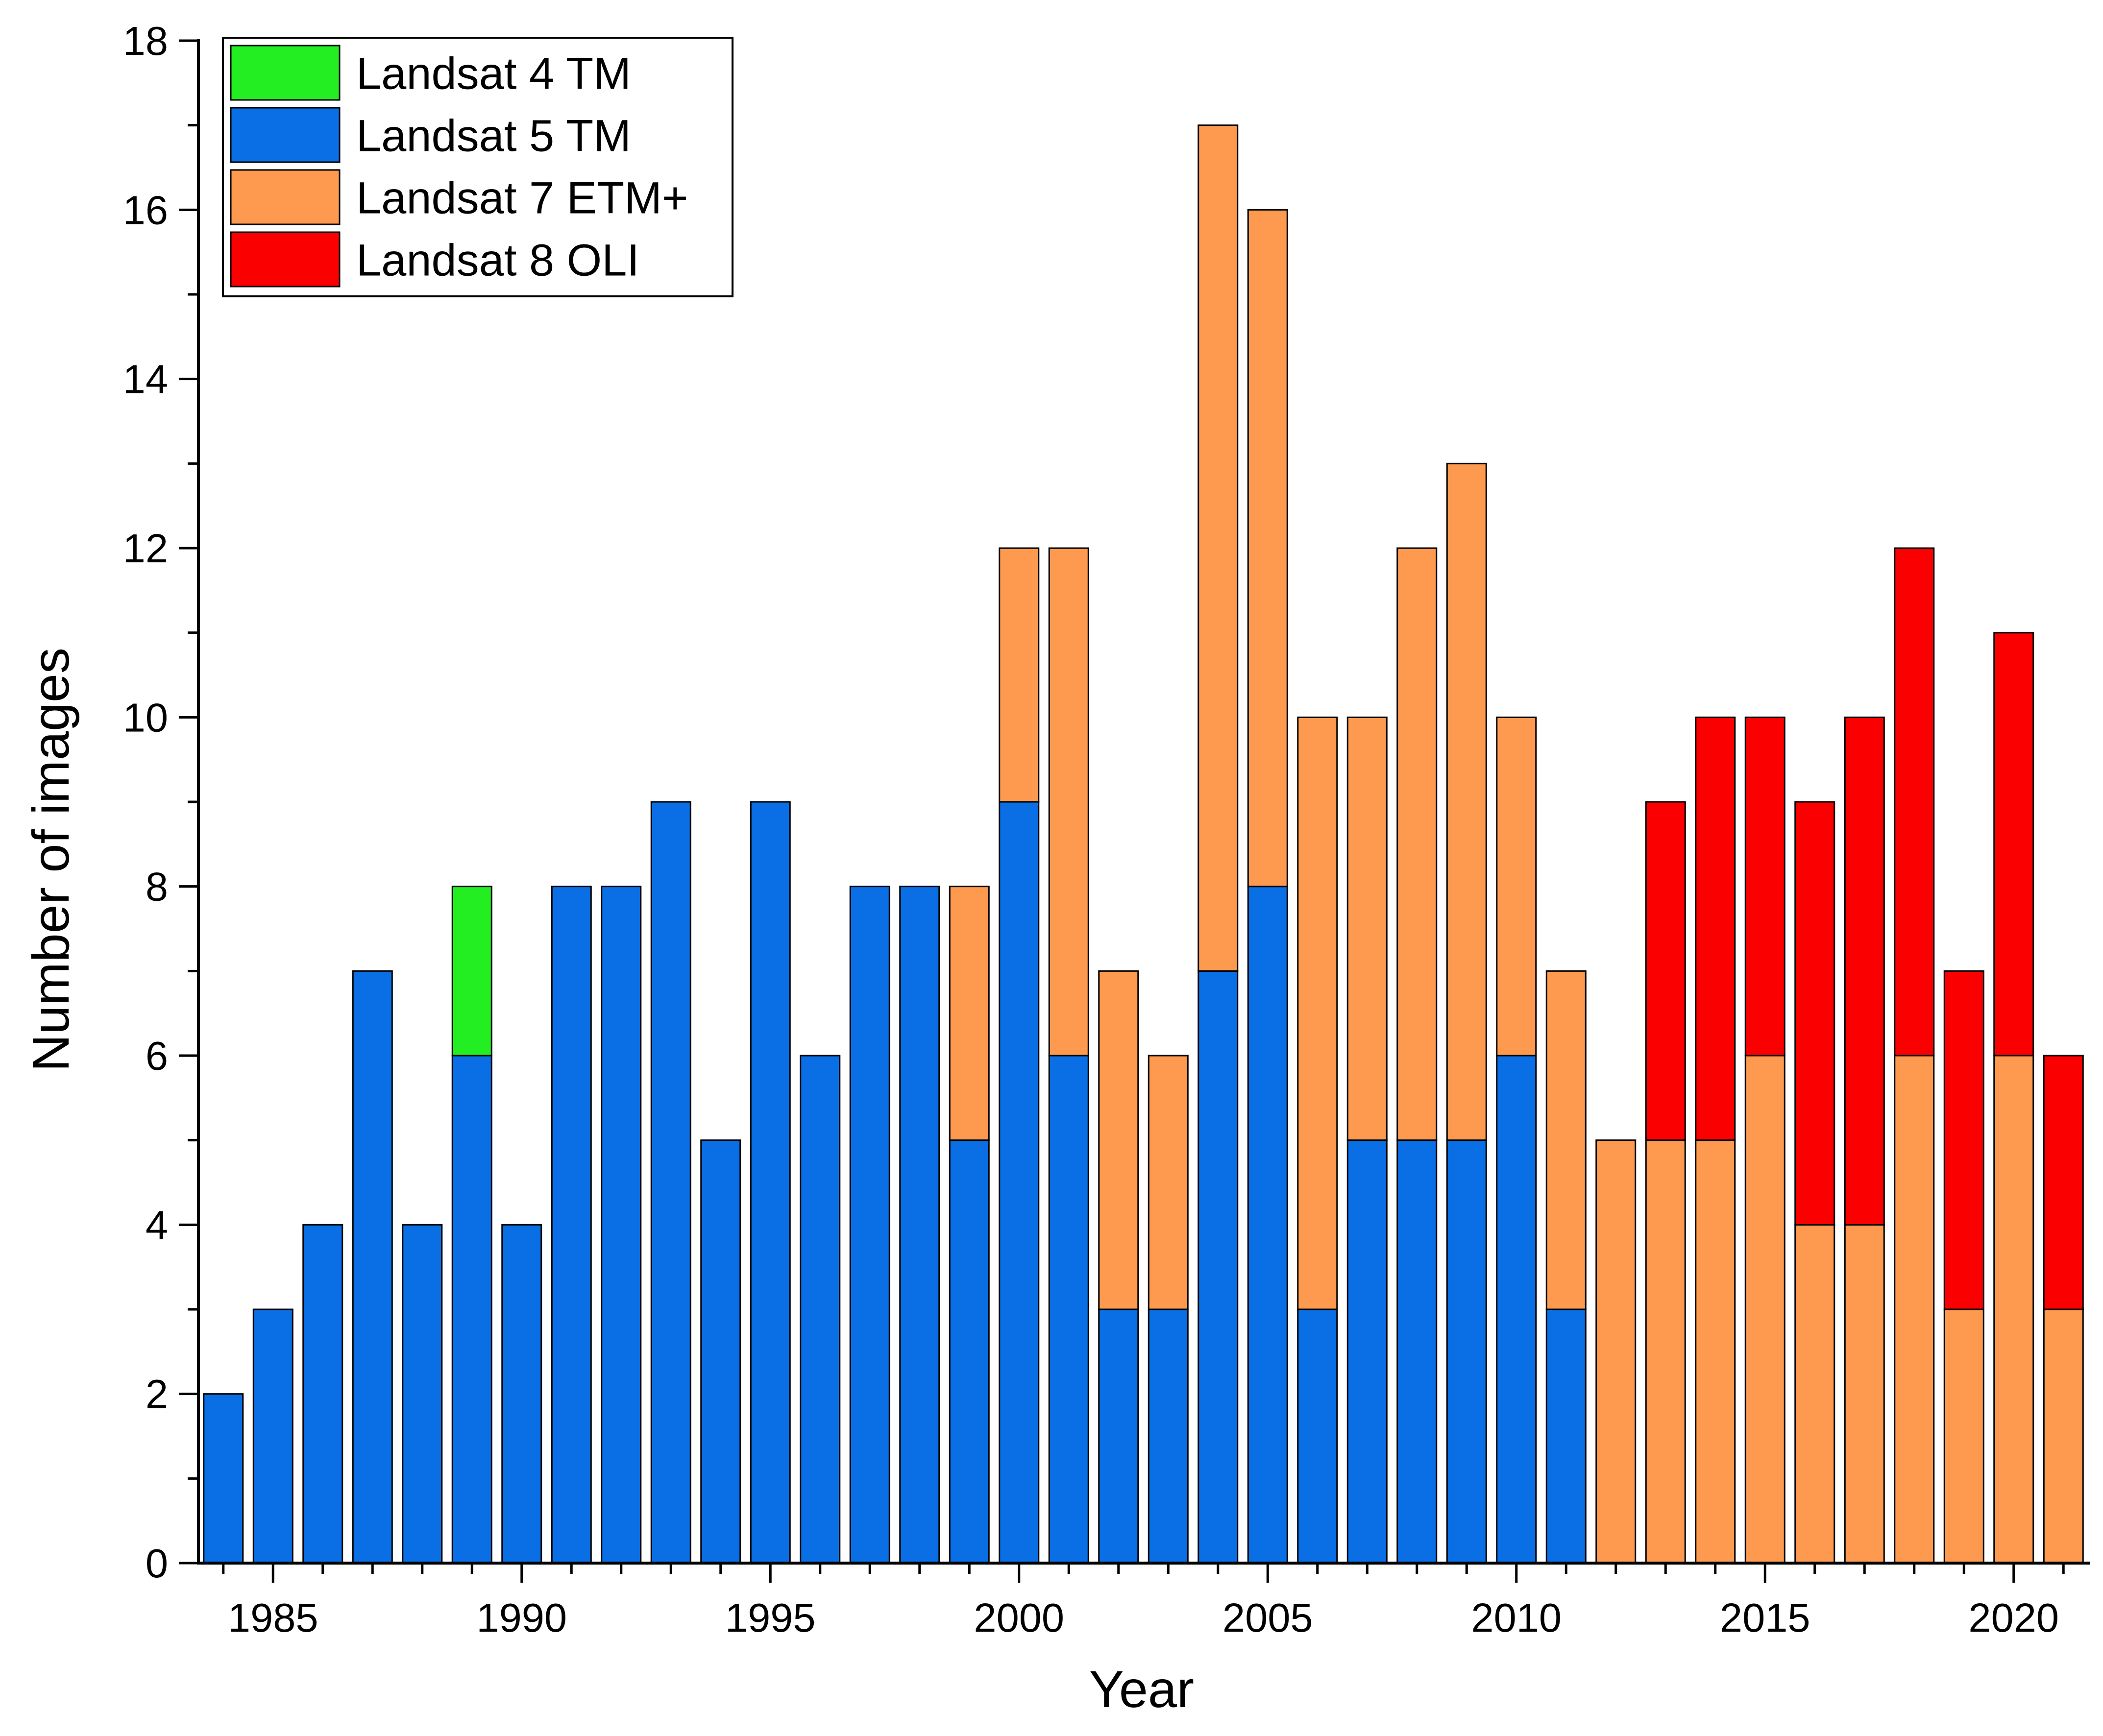 This screenshot has width=2103, height=1736. I want to click on y-tick-label-14: 14, so click(145, 380).